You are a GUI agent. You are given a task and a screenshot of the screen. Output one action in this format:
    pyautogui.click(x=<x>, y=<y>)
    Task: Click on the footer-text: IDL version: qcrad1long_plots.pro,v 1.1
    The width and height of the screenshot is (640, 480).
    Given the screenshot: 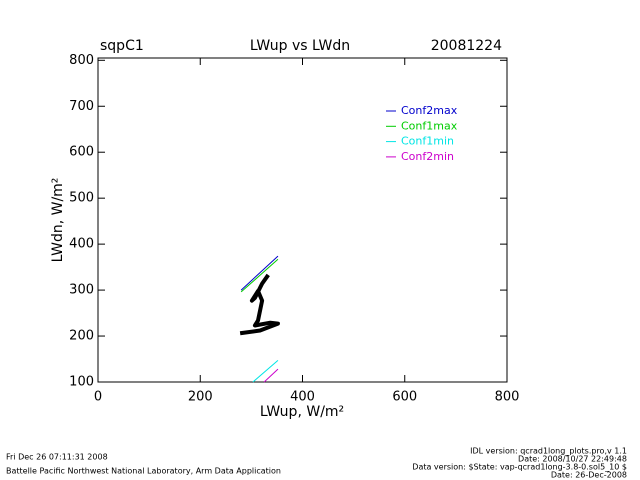 What is the action you would take?
    pyautogui.click(x=548, y=451)
    